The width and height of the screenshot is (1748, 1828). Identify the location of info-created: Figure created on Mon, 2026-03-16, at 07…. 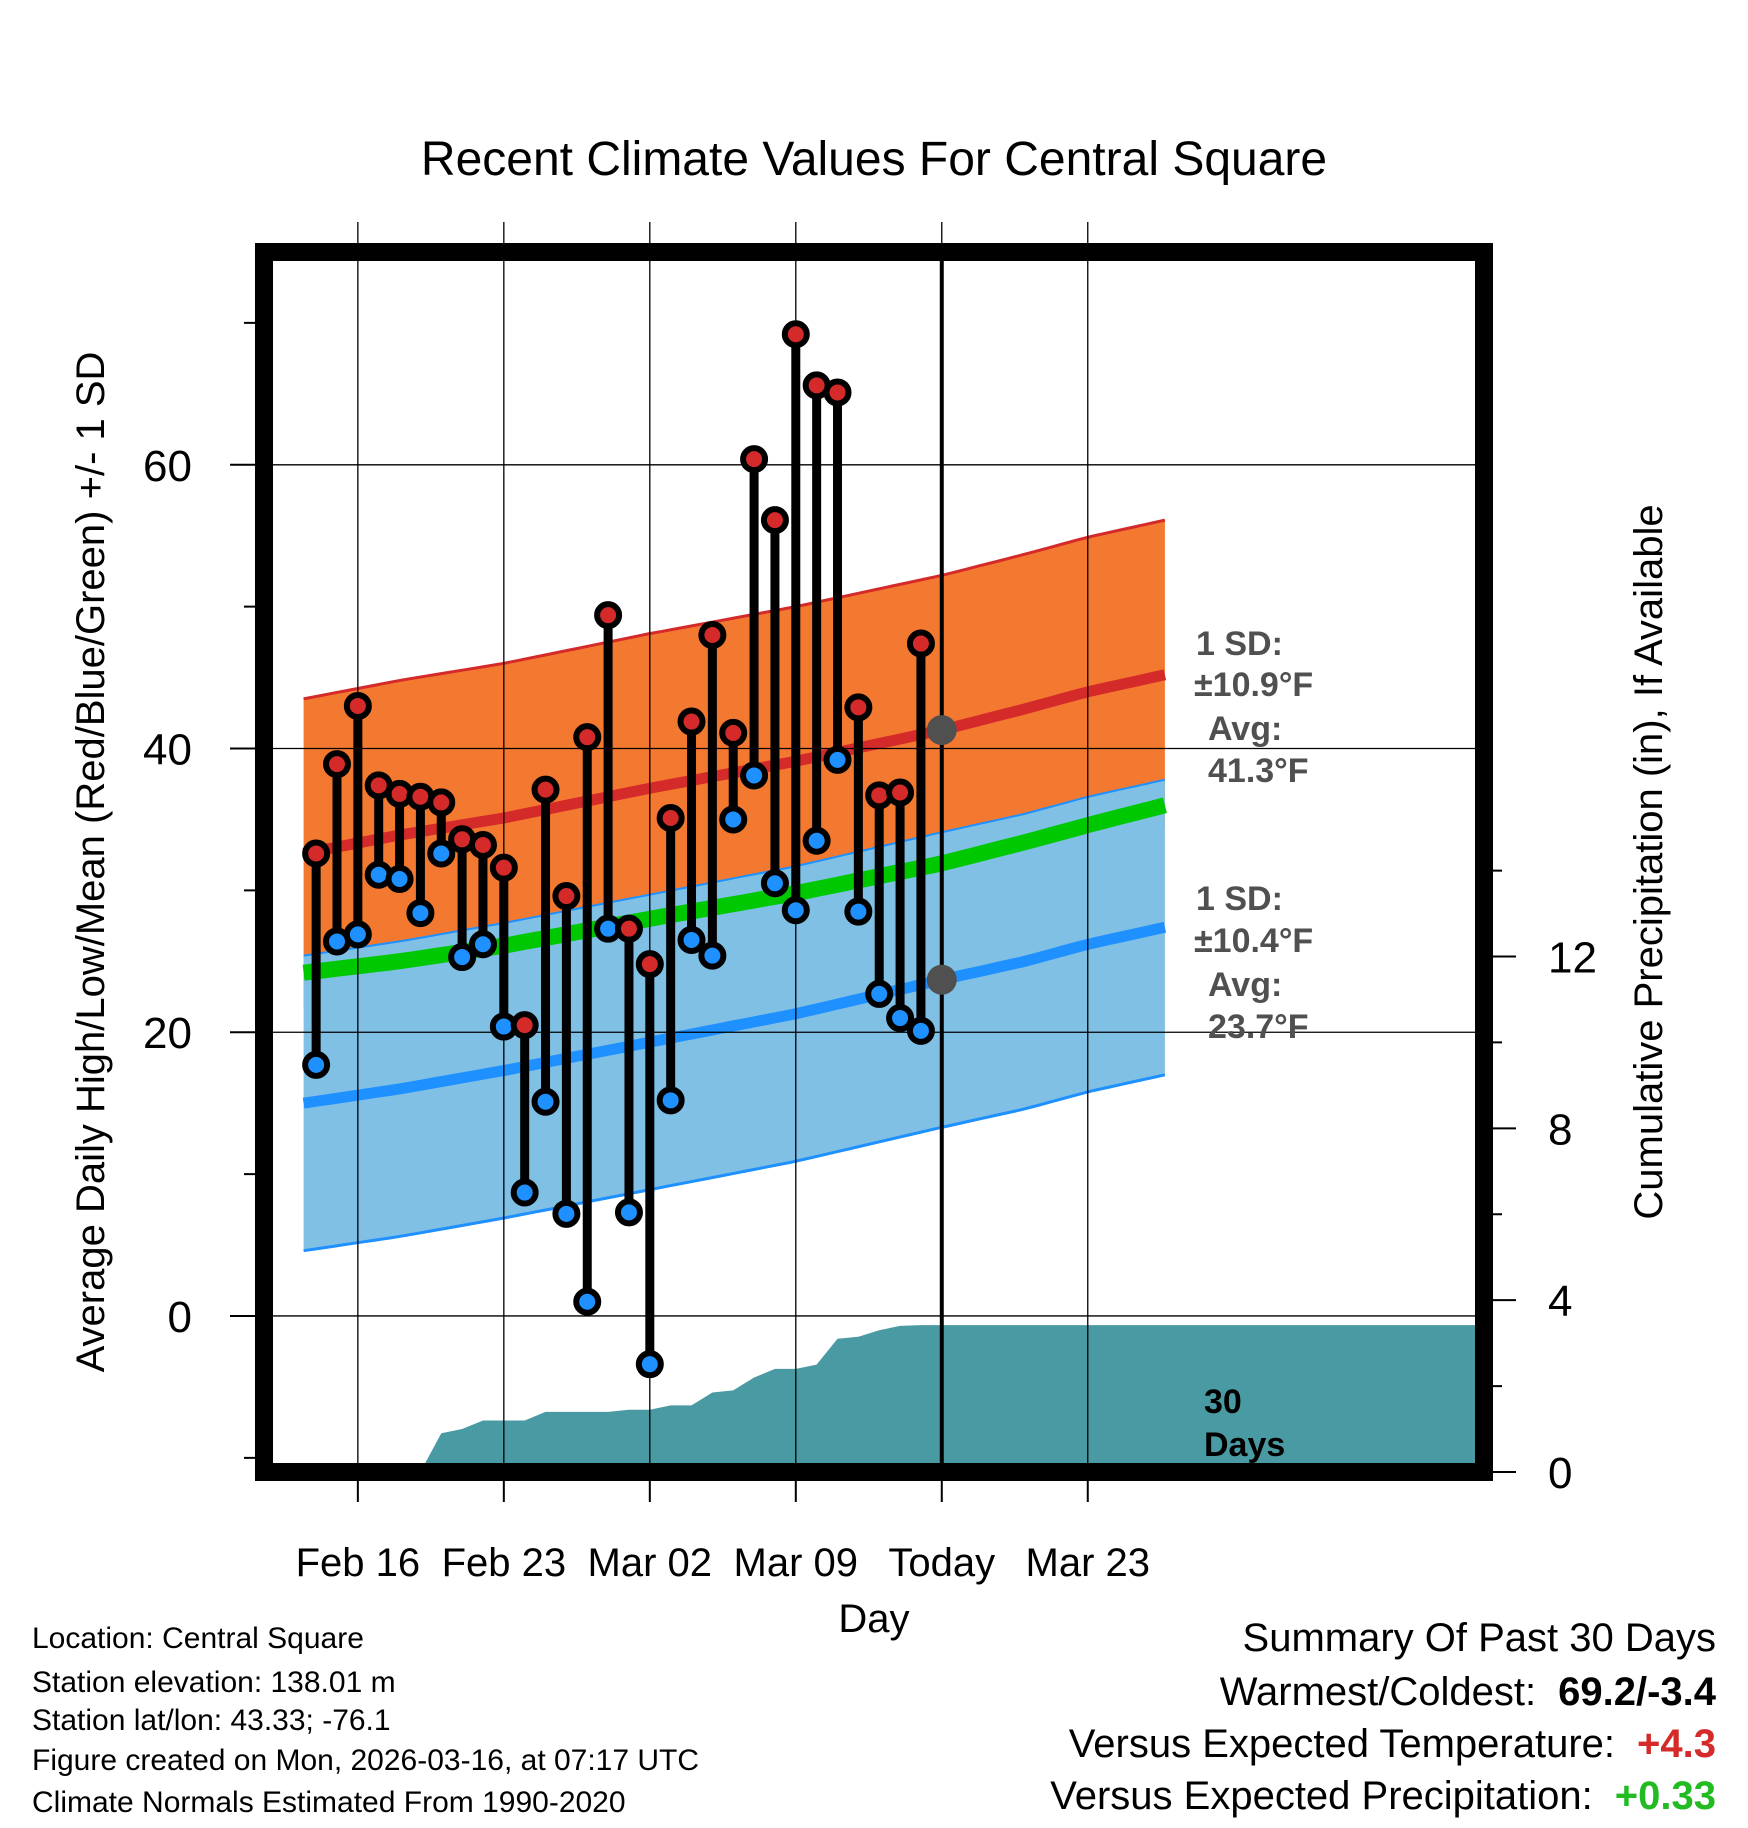
(366, 1760).